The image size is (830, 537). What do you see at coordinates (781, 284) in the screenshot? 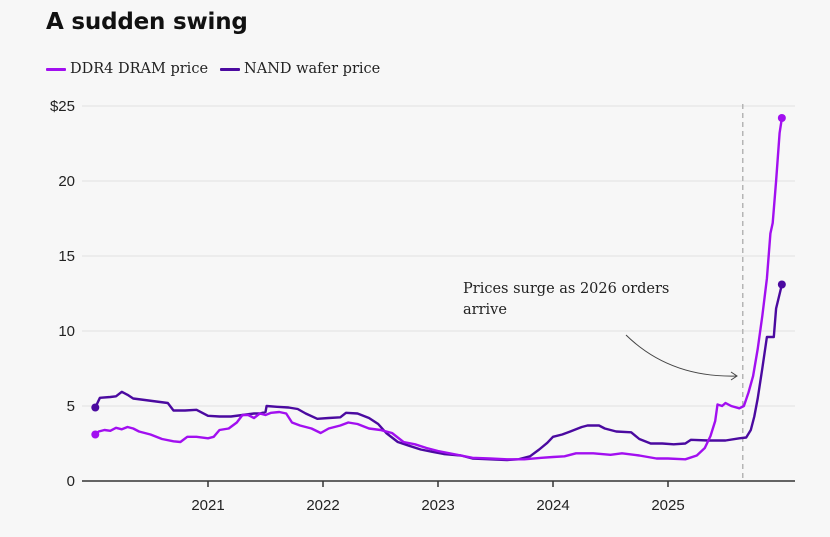
I see `end-point-nand-wafer-price` at bounding box center [781, 284].